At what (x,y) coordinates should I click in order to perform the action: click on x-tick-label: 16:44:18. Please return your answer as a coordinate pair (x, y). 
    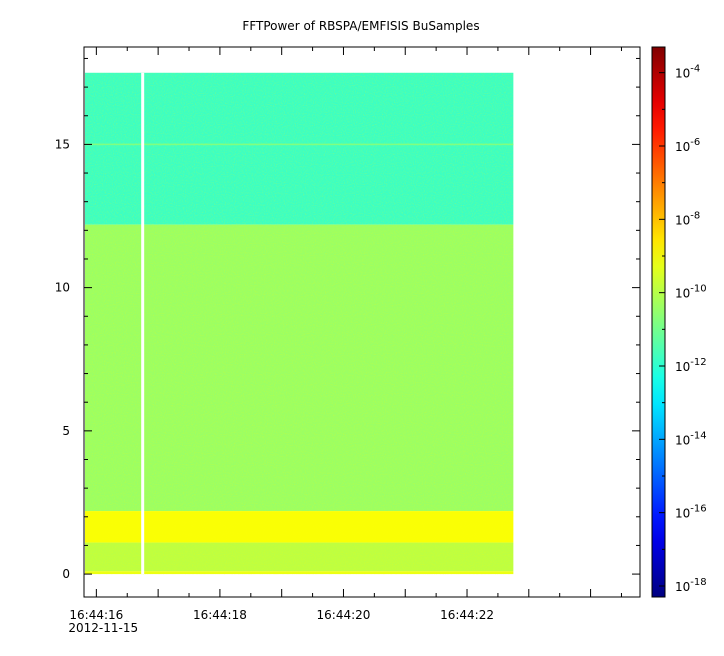
    Looking at the image, I should click on (220, 615).